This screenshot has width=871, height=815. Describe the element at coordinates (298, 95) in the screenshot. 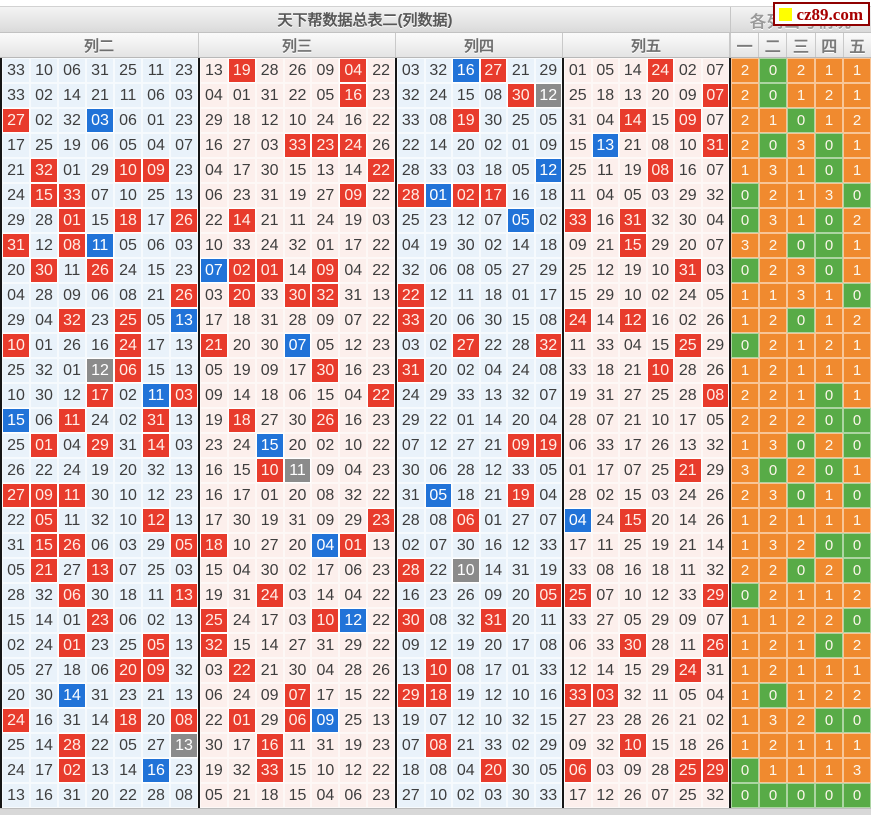

I see `column-group: 04 01 31 22 05 16 23` at that location.